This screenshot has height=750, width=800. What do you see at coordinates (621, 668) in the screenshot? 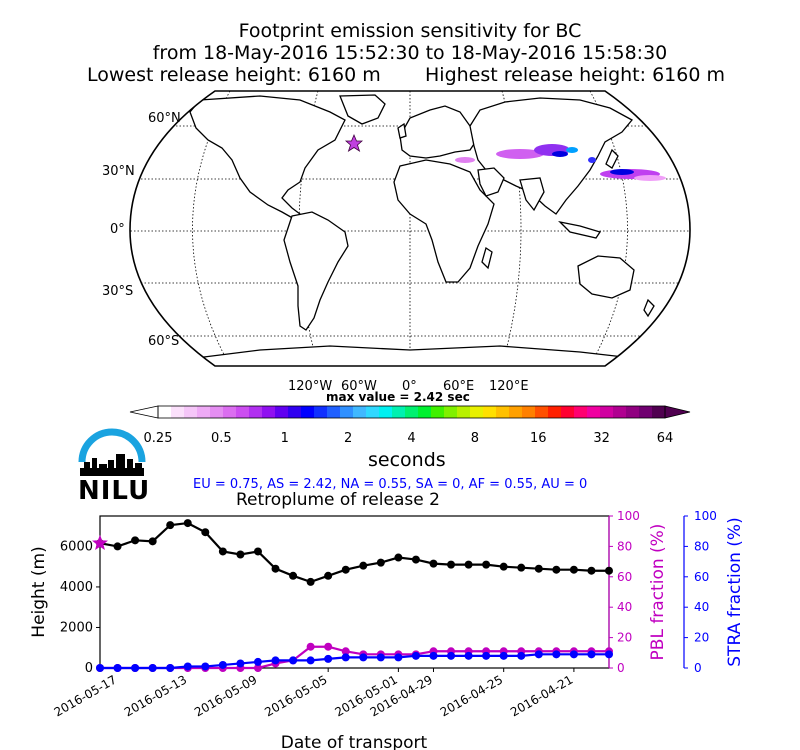
I see `pbl-tick-label: 0` at bounding box center [621, 668].